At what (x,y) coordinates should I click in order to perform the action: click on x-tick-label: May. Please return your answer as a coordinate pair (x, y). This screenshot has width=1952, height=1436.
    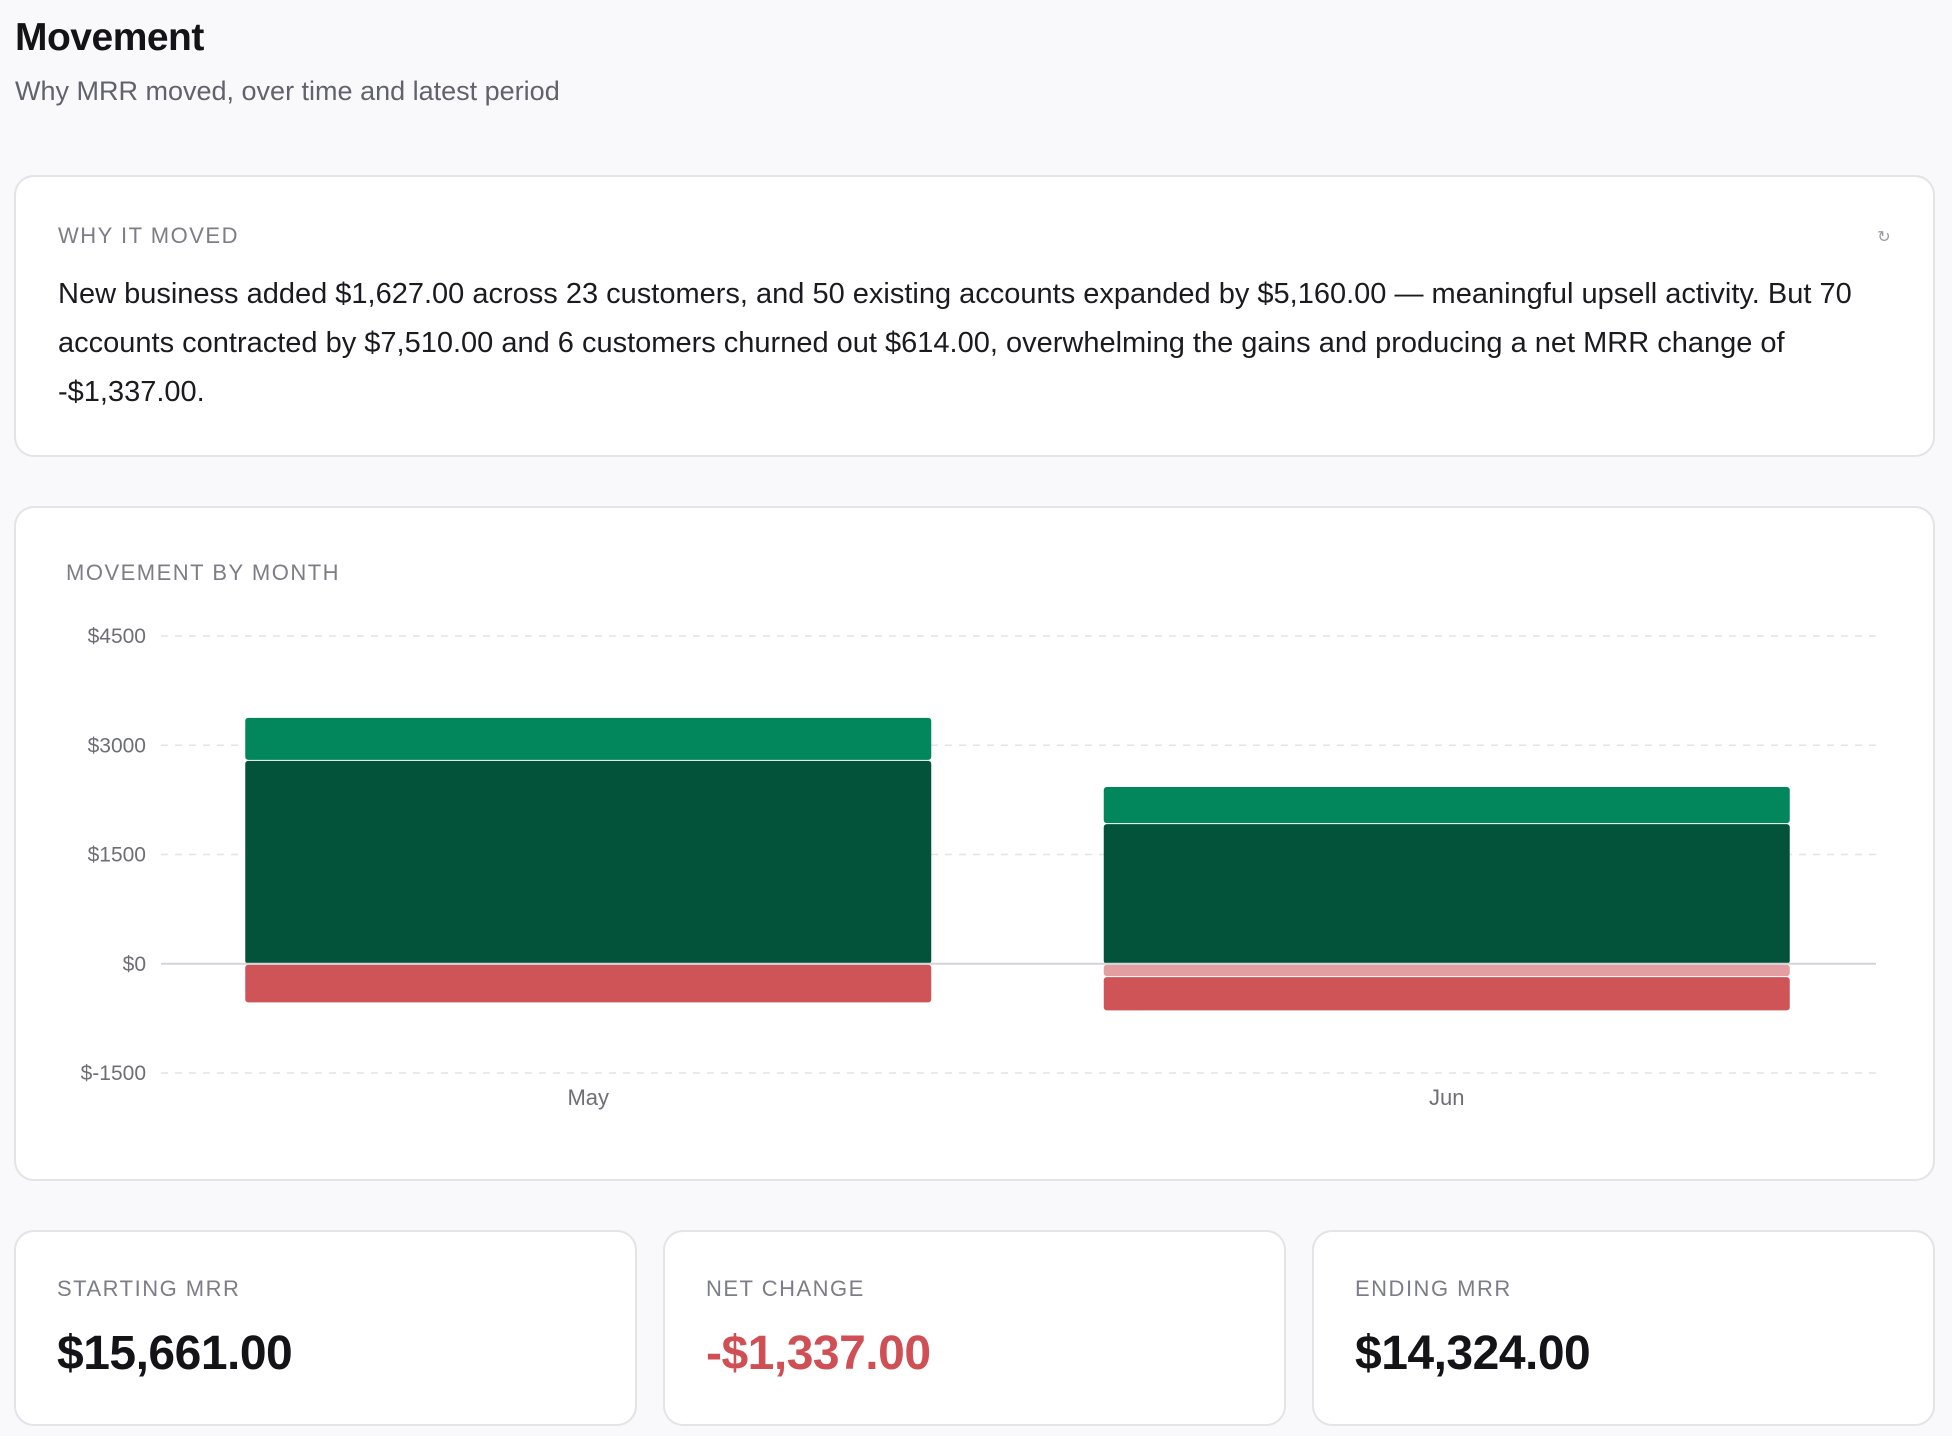
    Looking at the image, I should click on (588, 1097).